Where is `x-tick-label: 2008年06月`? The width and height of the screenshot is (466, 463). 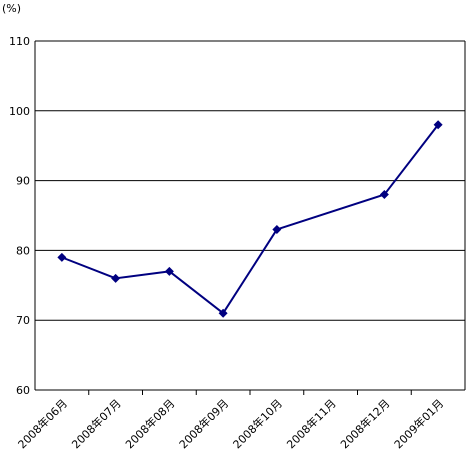
x-tick-label: 2008年06月 is located at coordinates (42, 423).